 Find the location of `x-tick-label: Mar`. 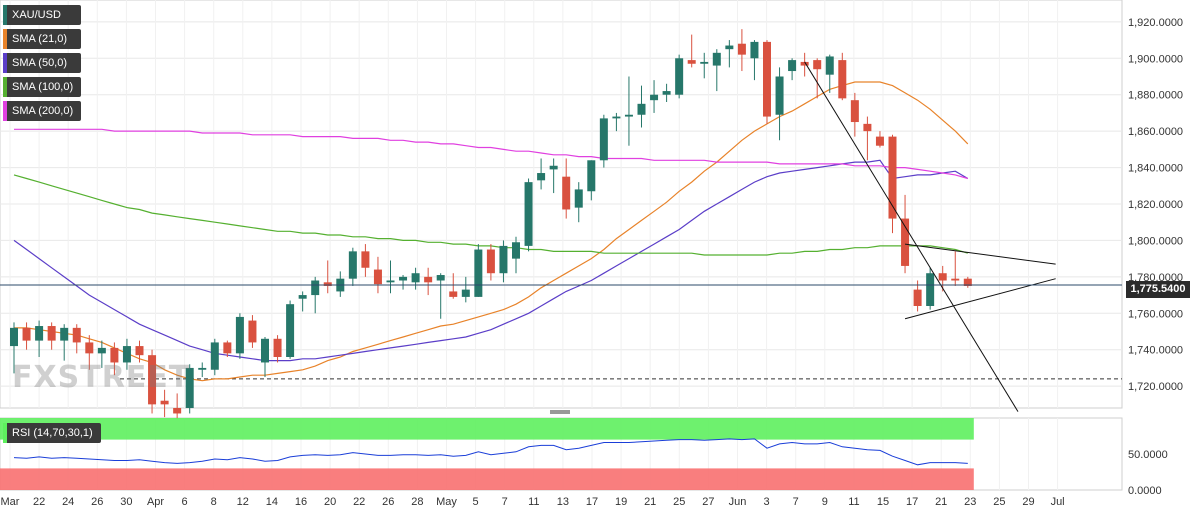

x-tick-label: Mar is located at coordinates (10, 502).